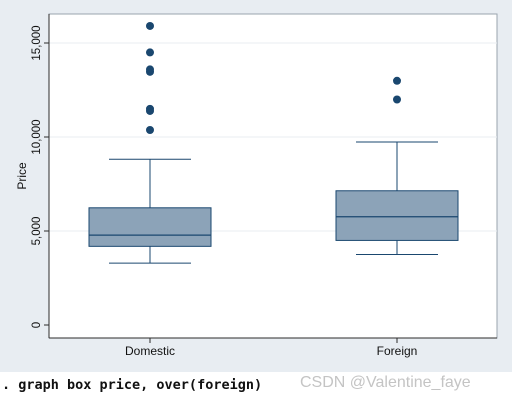 The image size is (512, 403). I want to click on command-text: . graph box price, over(foreign), so click(132, 385).